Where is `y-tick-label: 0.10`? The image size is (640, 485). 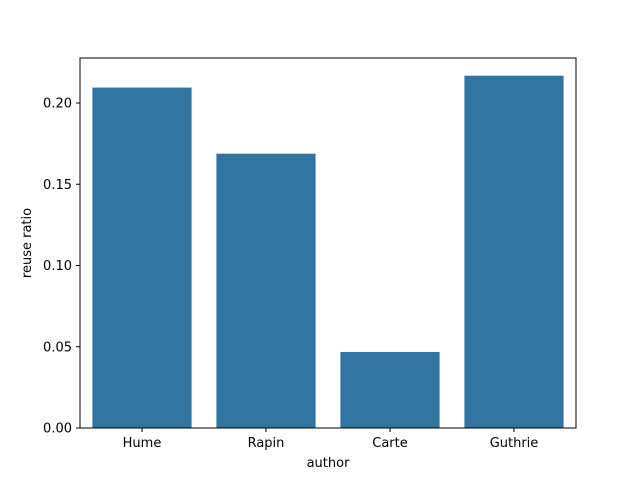 y-tick-label: 0.10 is located at coordinates (57, 266).